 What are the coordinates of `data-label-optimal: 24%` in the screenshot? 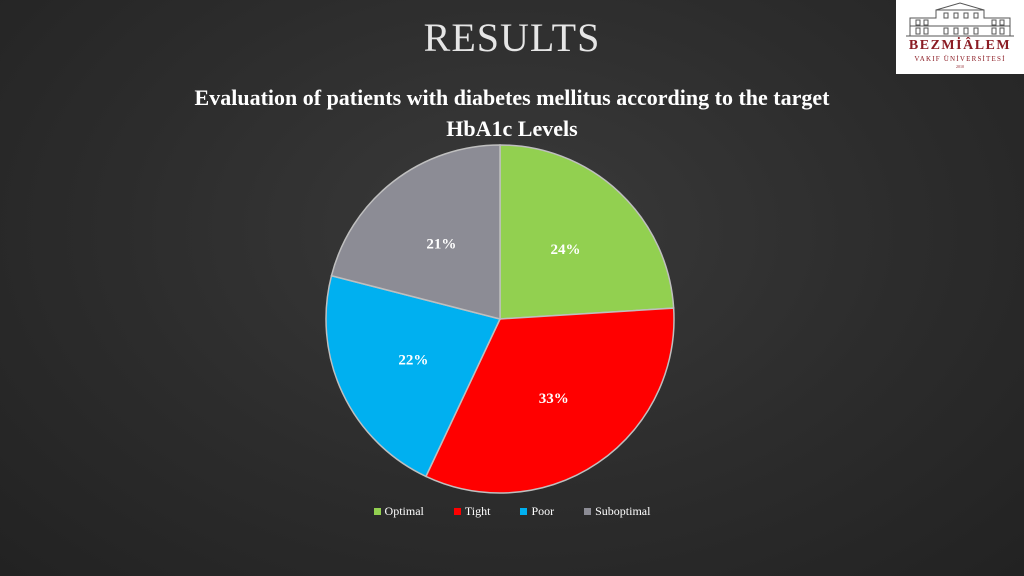 It's located at (566, 250).